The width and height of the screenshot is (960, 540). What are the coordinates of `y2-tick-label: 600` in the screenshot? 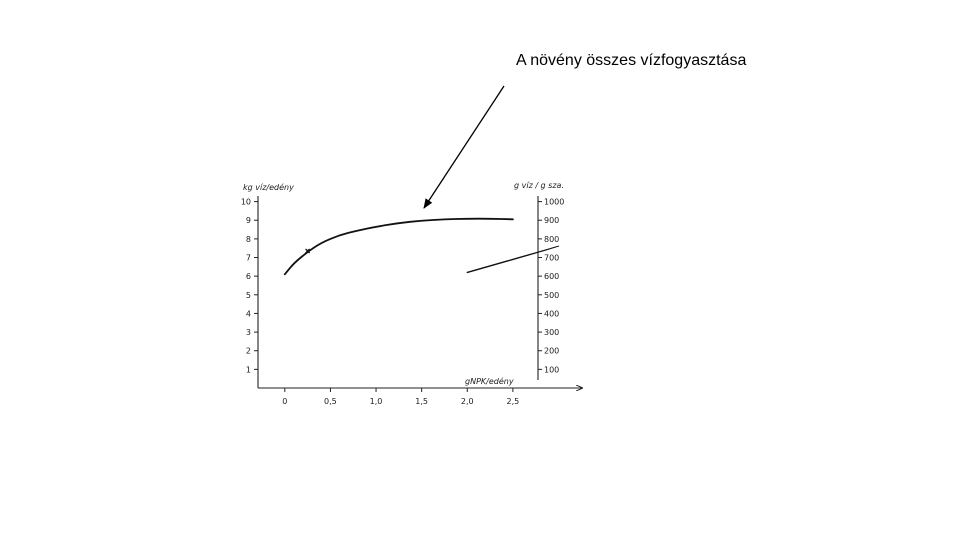 It's located at (551, 276).